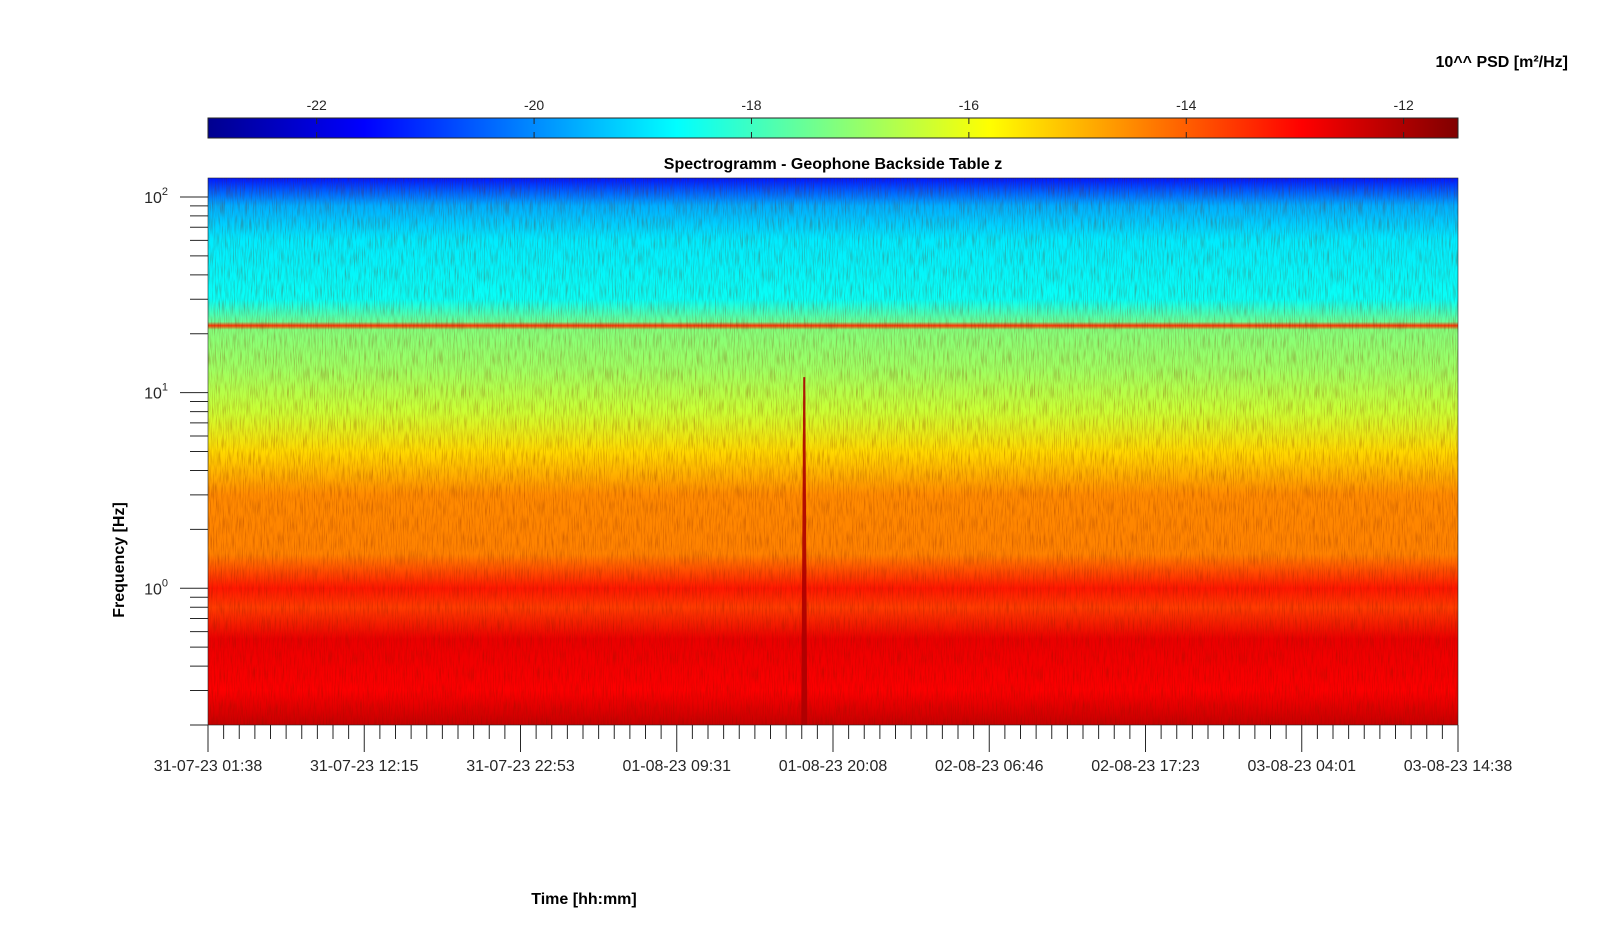 This screenshot has height=948, width=1600. I want to click on colorbar-ticks: -22 -20 -18 -16 -14 -12, so click(860, 117).